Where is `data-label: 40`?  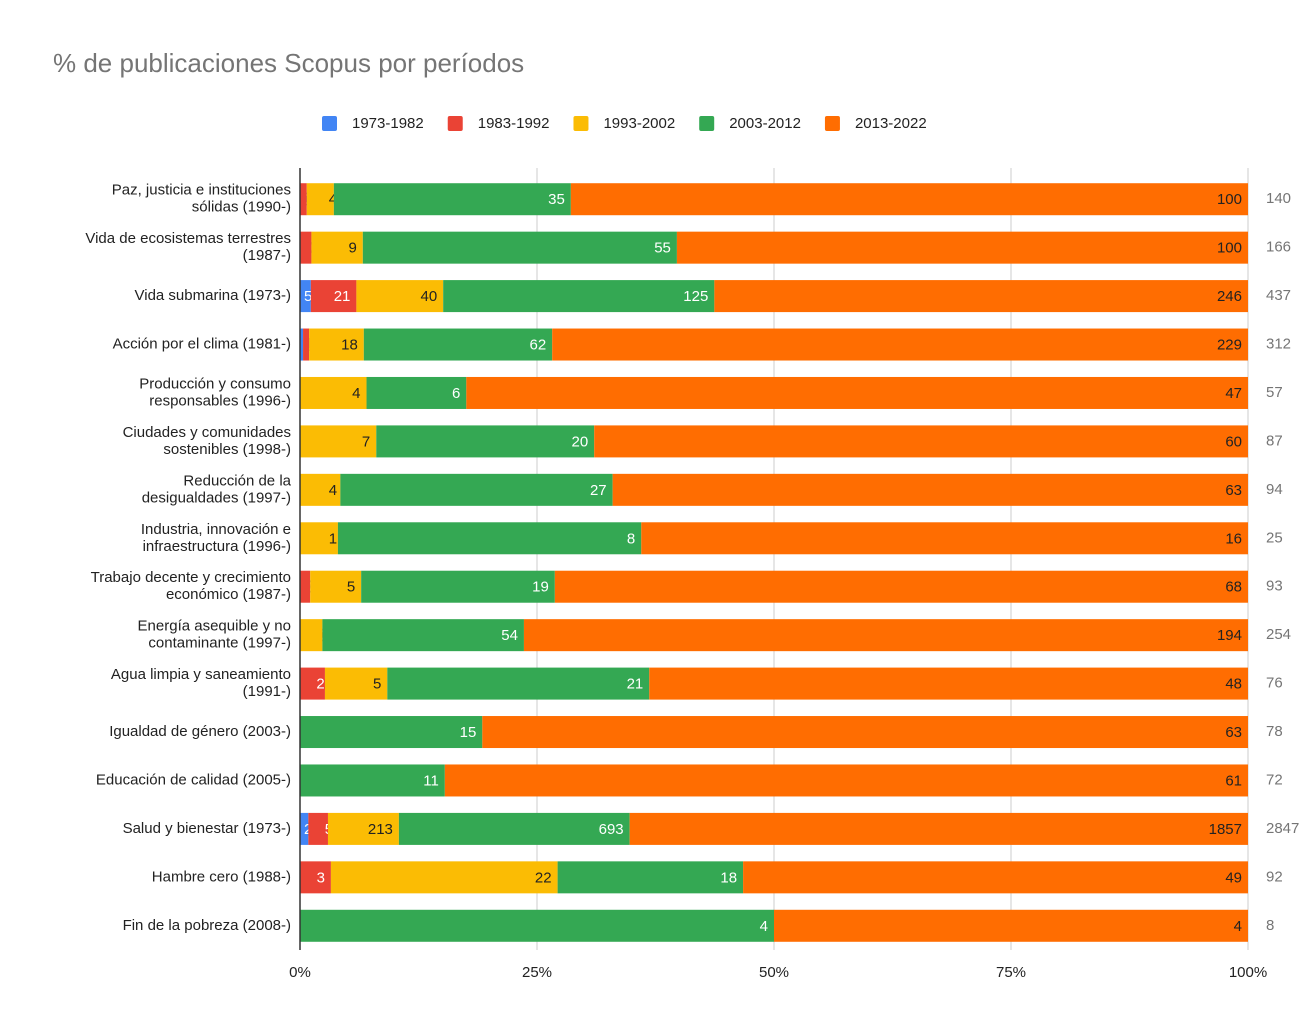
data-label: 40 is located at coordinates (428, 296).